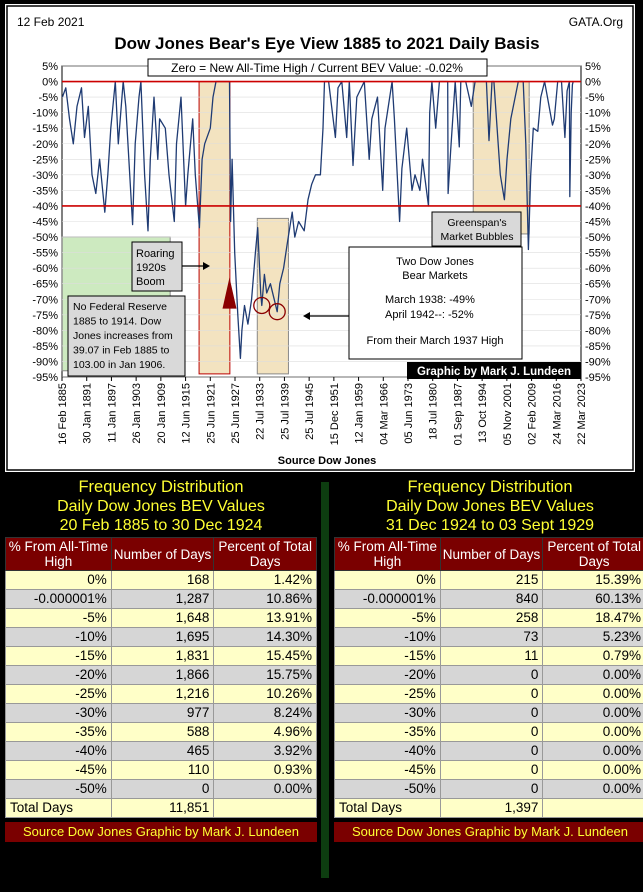 The image size is (643, 892). I want to click on left-total-1: 11,851, so click(162, 808).